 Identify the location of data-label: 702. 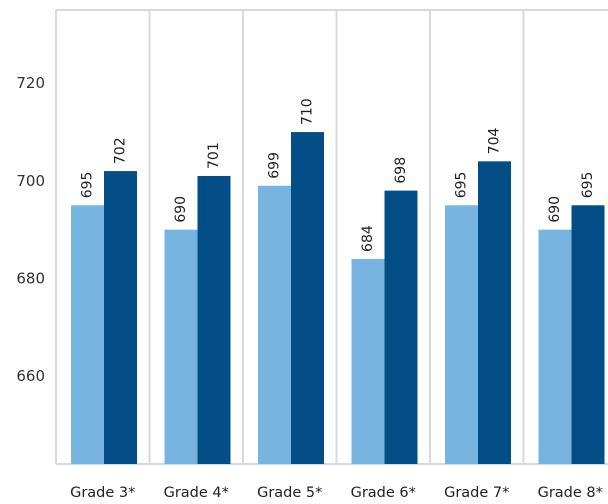
(121, 150).